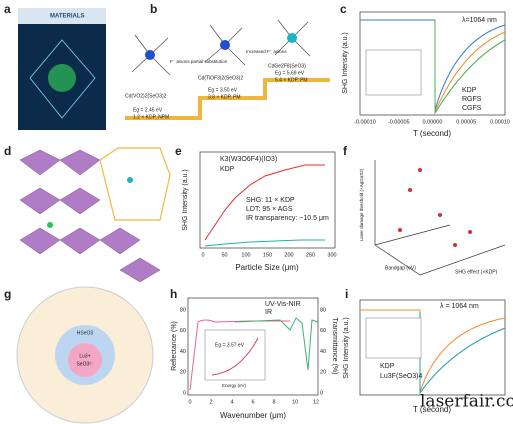 The image size is (513, 424). I want to click on x-tick-label: 0.00000, so click(433, 122).